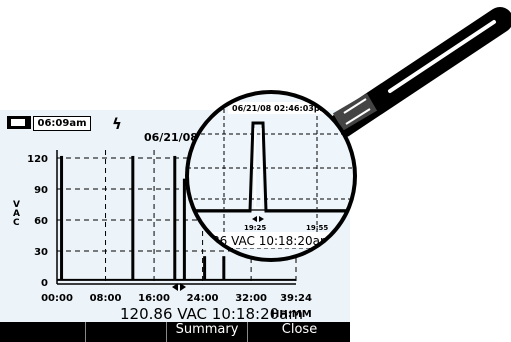 This screenshot has height=342, width=511. I want to click on magnifier-readout: 86 VAC 10:18:20am, so click(272, 241).